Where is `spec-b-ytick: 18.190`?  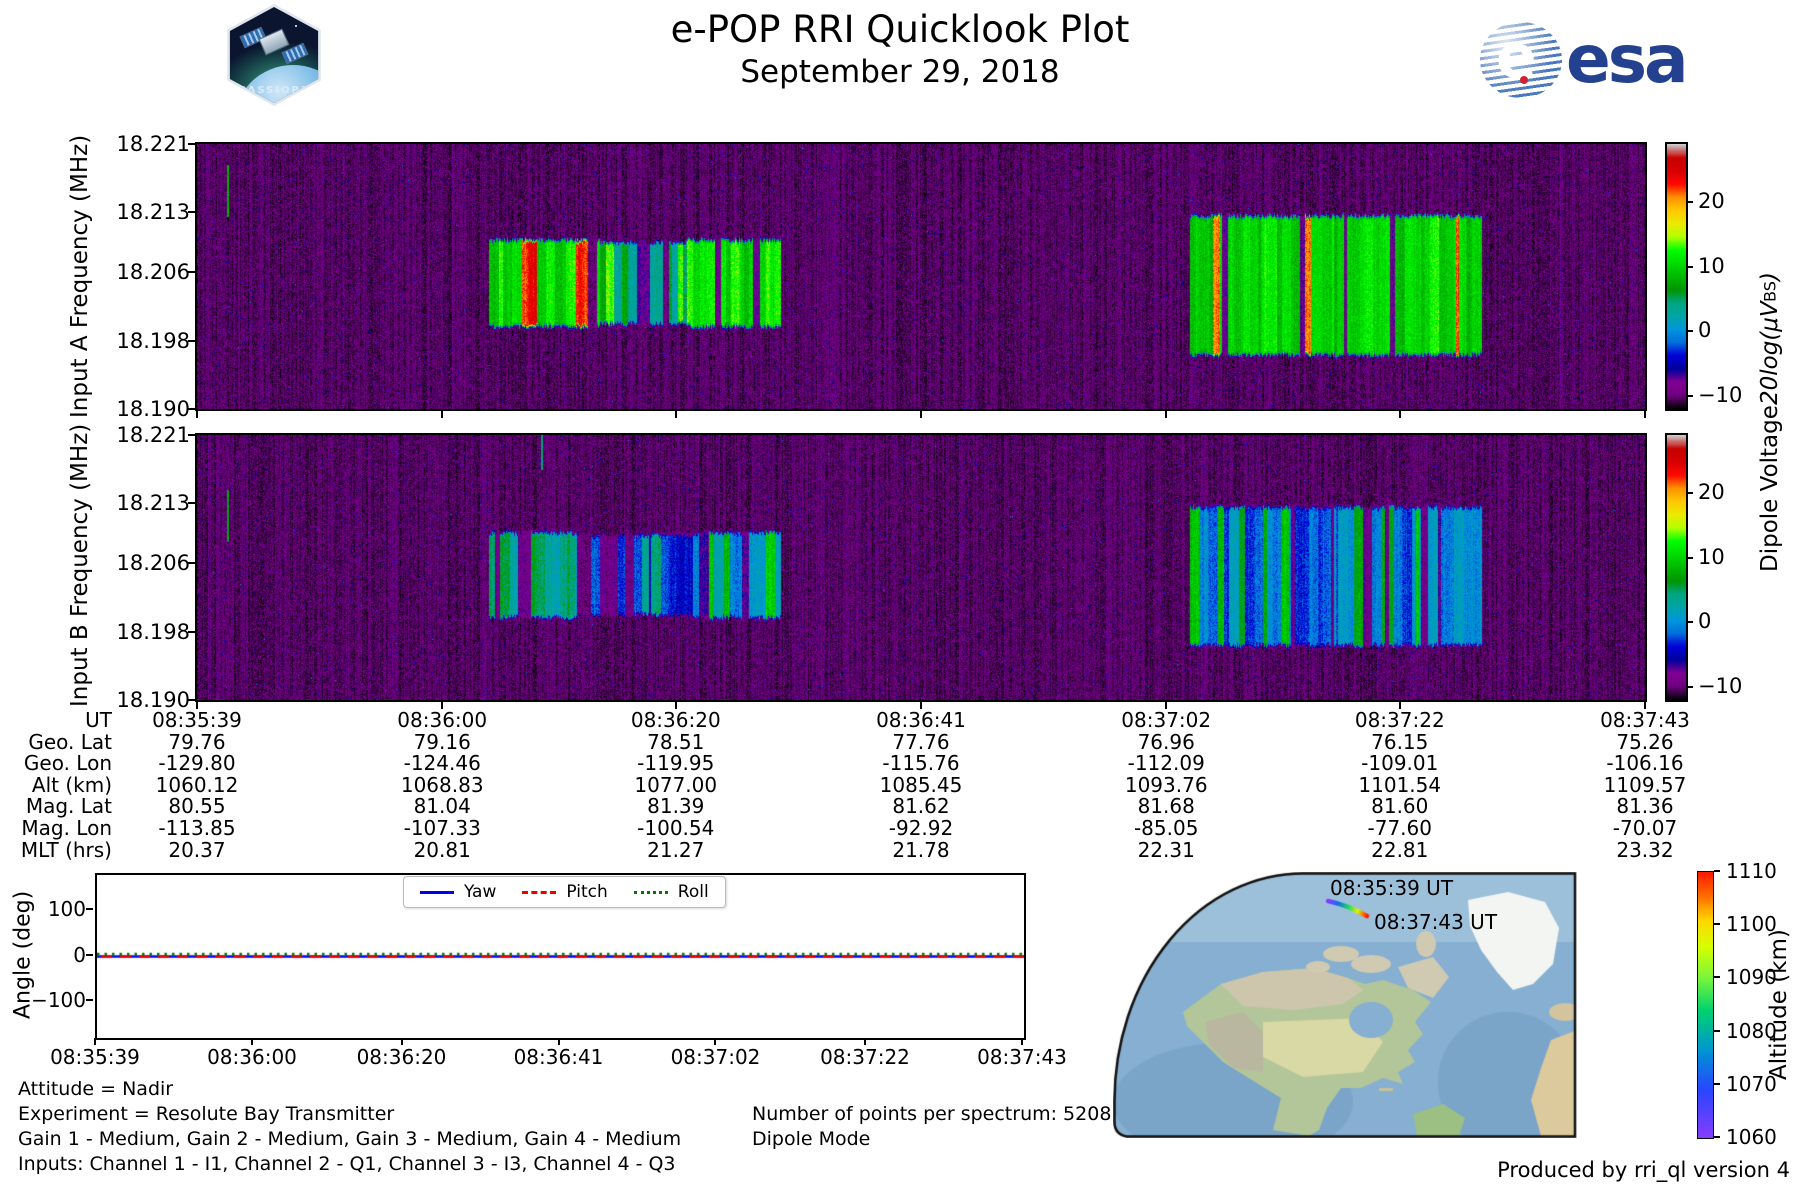 spec-b-ytick: 18.190 is located at coordinates (153, 700).